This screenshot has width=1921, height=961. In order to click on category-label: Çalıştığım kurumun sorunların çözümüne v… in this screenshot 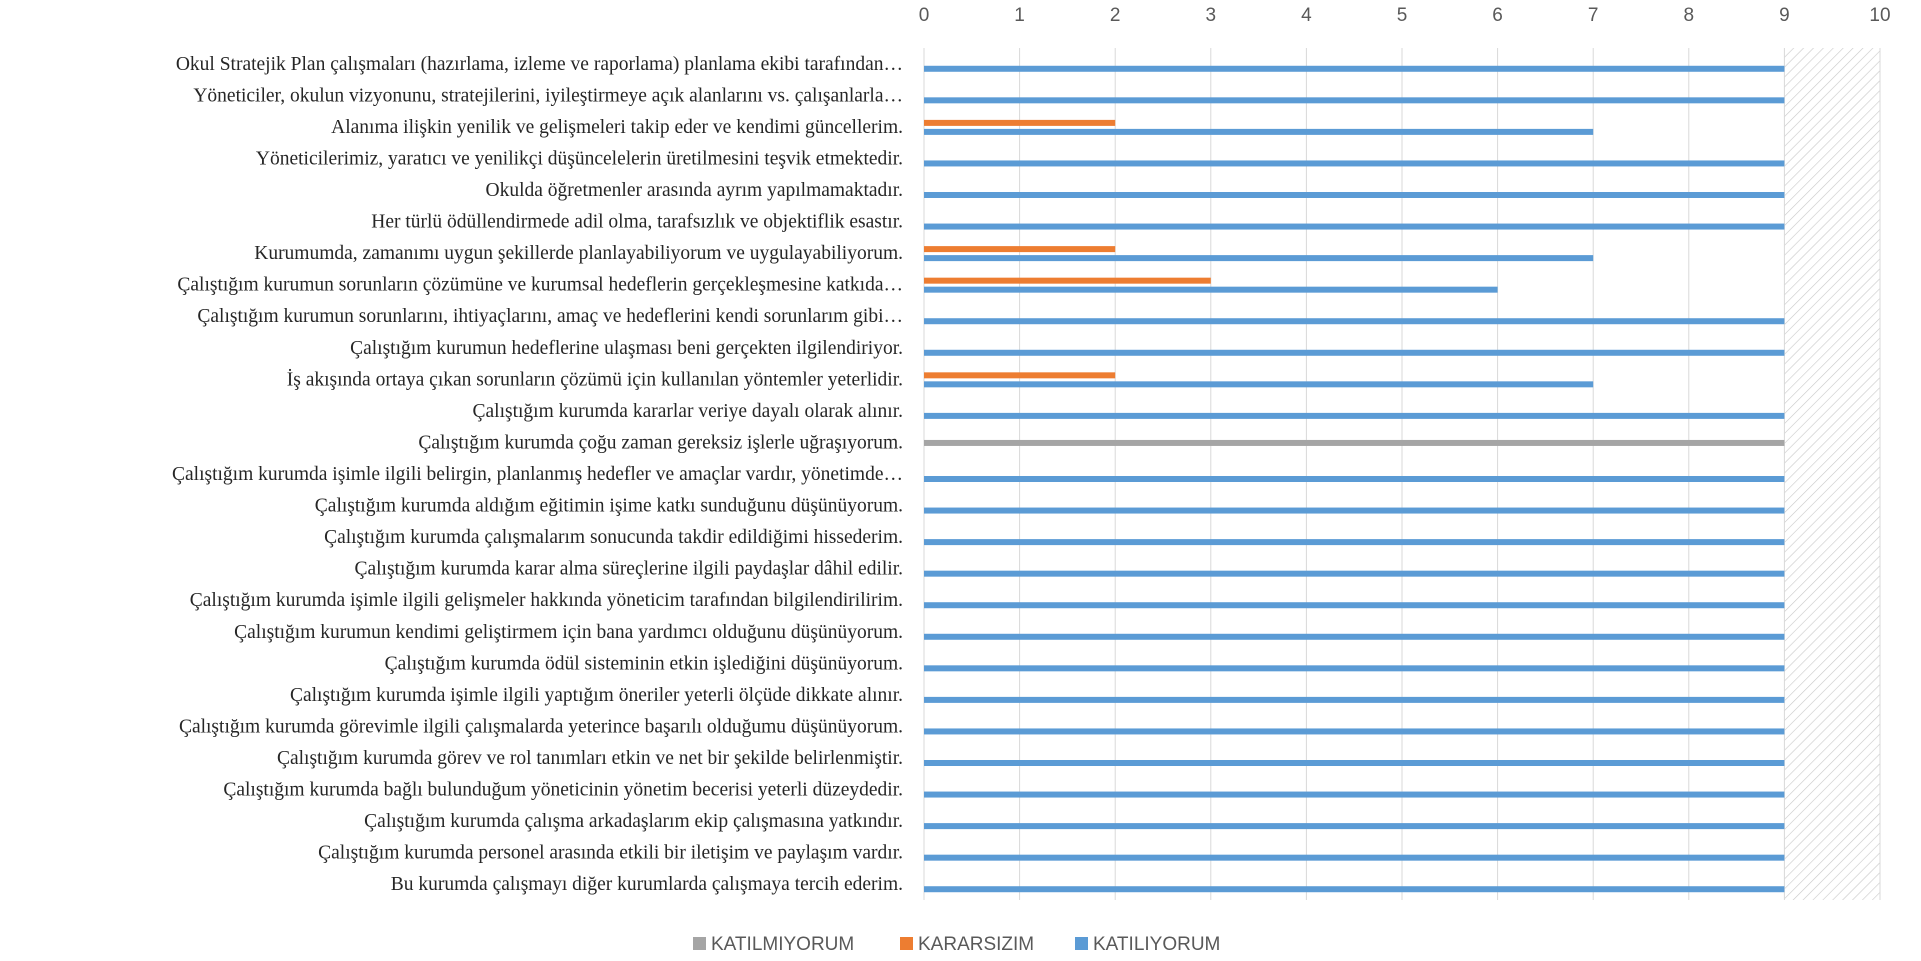, I will do `click(540, 285)`.